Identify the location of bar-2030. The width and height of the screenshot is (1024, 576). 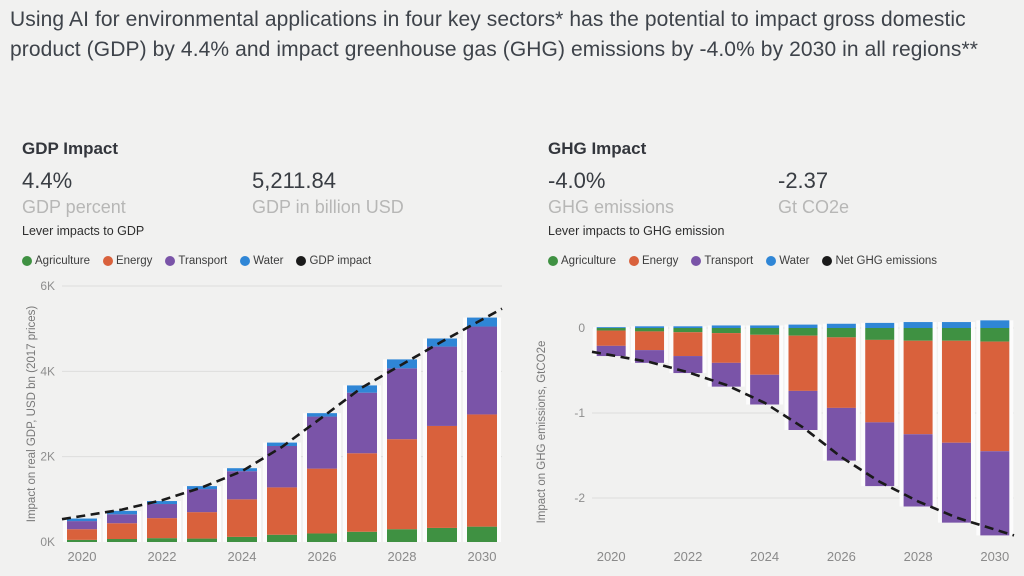
(482, 429).